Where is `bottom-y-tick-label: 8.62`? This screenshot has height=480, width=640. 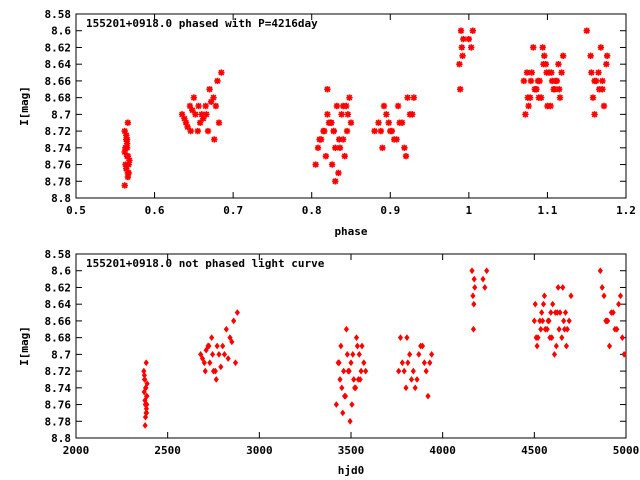
bottom-y-tick-label: 8.62 is located at coordinates (58, 287).